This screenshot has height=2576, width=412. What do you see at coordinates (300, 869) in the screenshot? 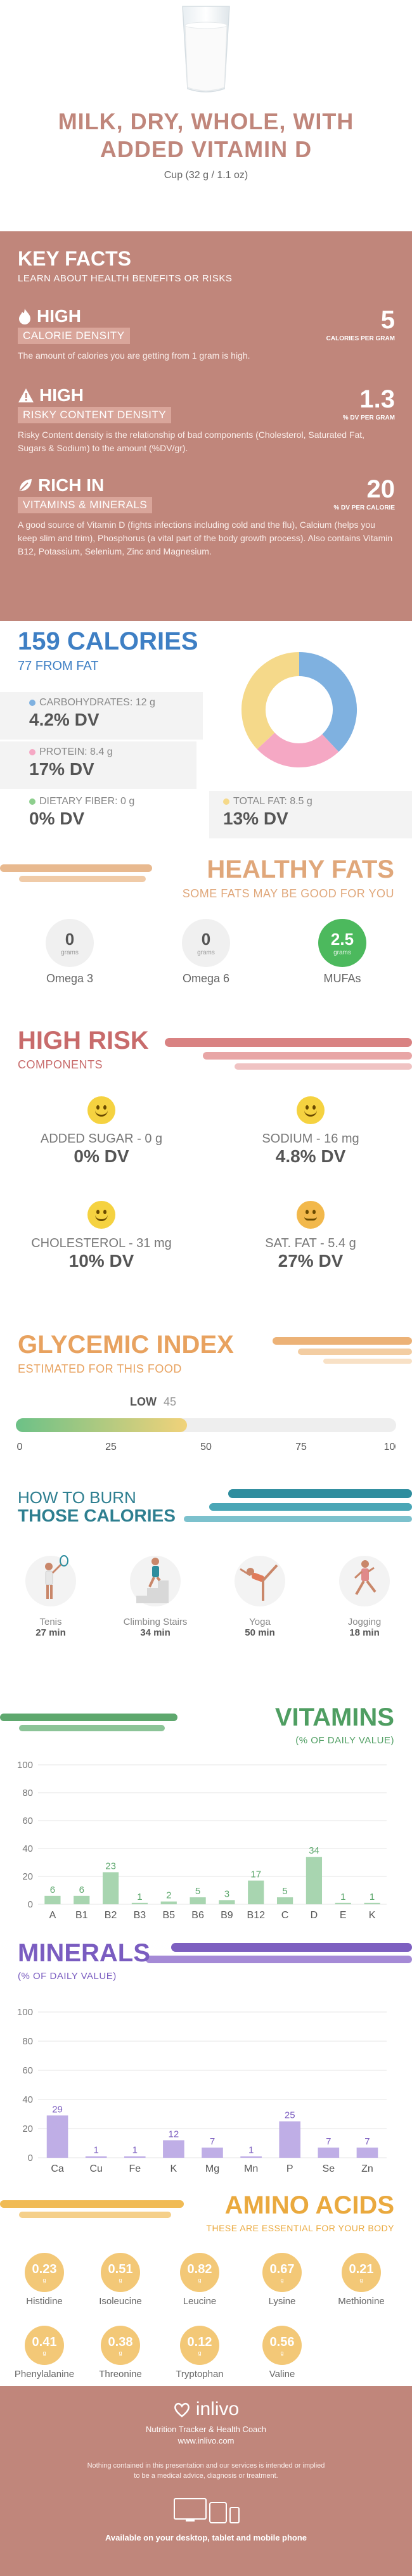
I see `fats-title: HEALTHY FATS` at bounding box center [300, 869].